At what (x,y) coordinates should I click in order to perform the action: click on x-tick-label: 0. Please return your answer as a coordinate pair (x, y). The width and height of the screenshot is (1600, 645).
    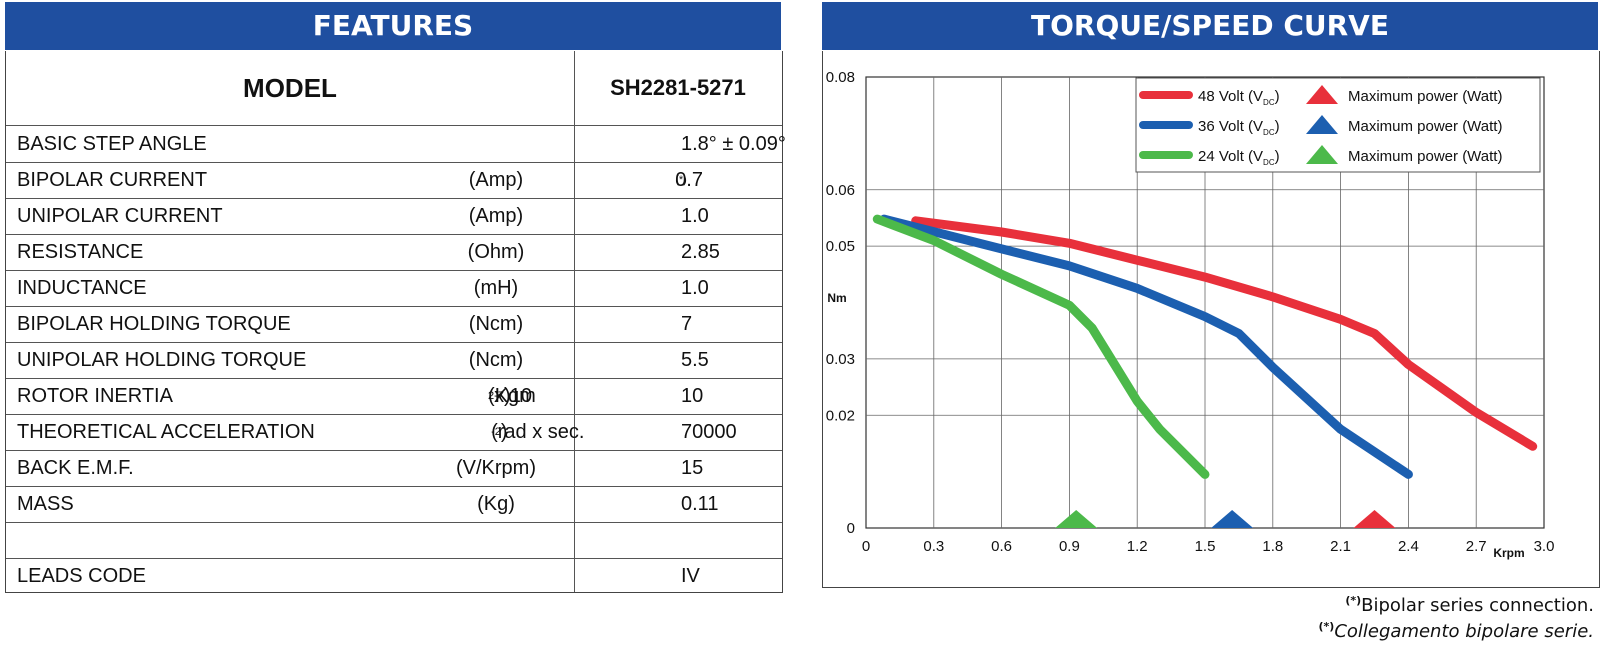
    Looking at the image, I should click on (866, 546).